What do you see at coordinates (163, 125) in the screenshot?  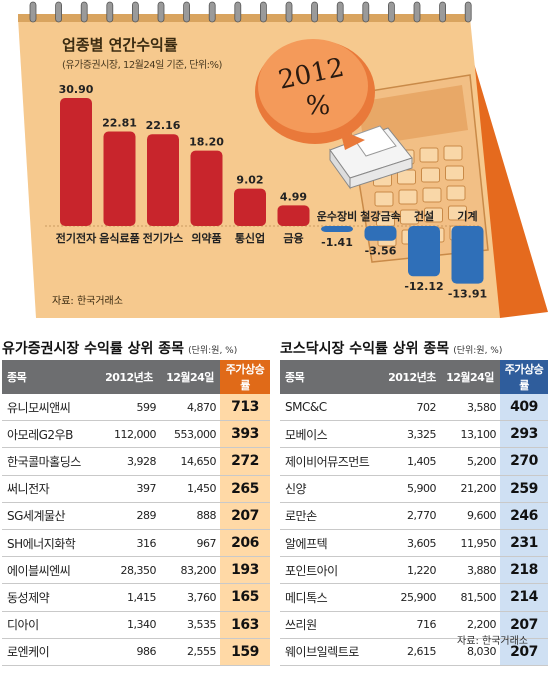 I see `bar-value-label: 22.16` at bounding box center [163, 125].